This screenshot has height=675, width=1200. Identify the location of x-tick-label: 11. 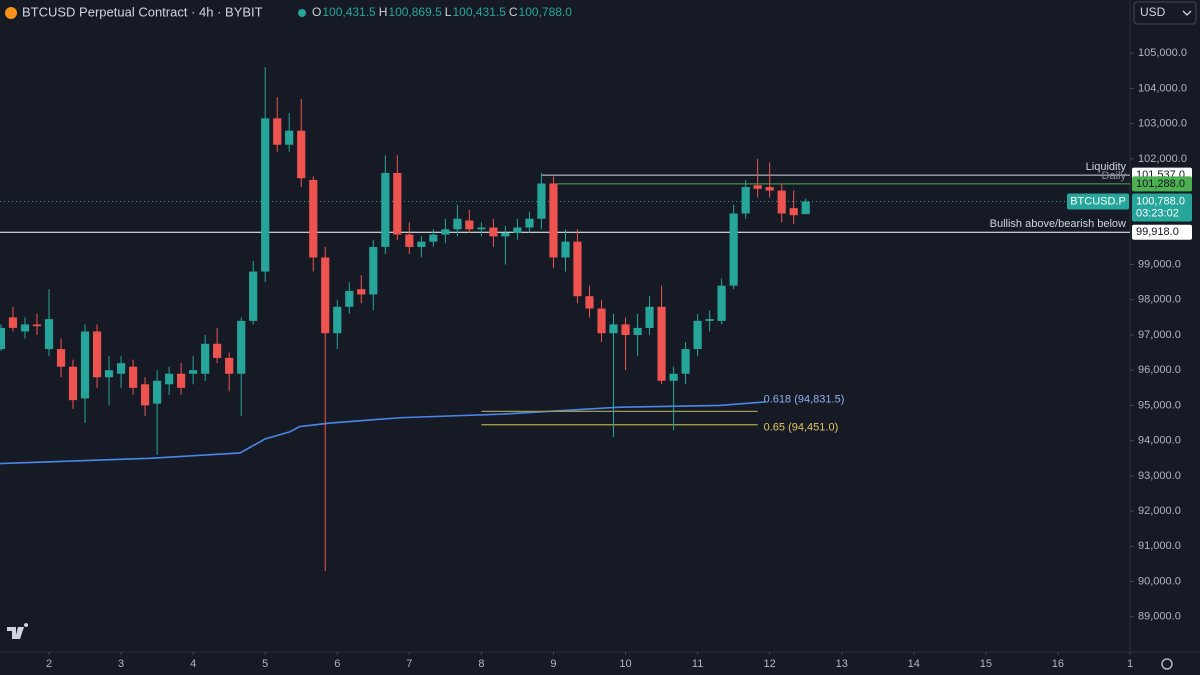
(697, 664).